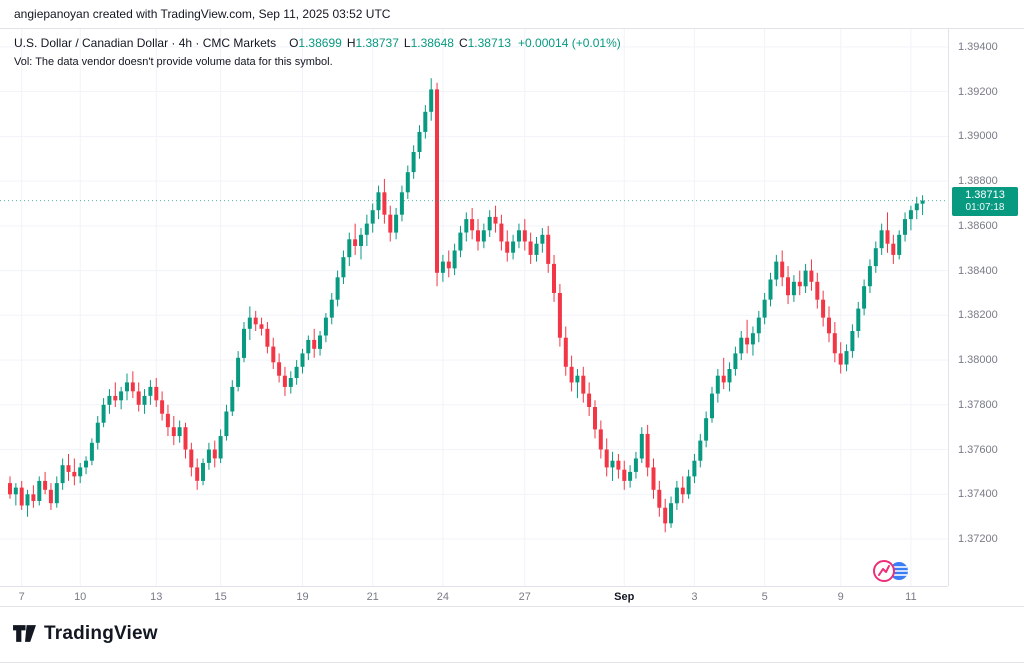  Describe the element at coordinates (302, 597) in the screenshot. I see `time-axis-label: 19` at that location.